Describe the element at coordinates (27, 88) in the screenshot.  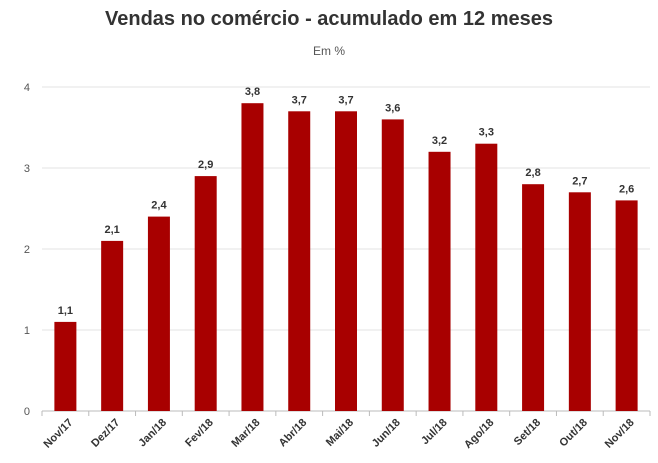
I see `y-tick-label: 4` at that location.